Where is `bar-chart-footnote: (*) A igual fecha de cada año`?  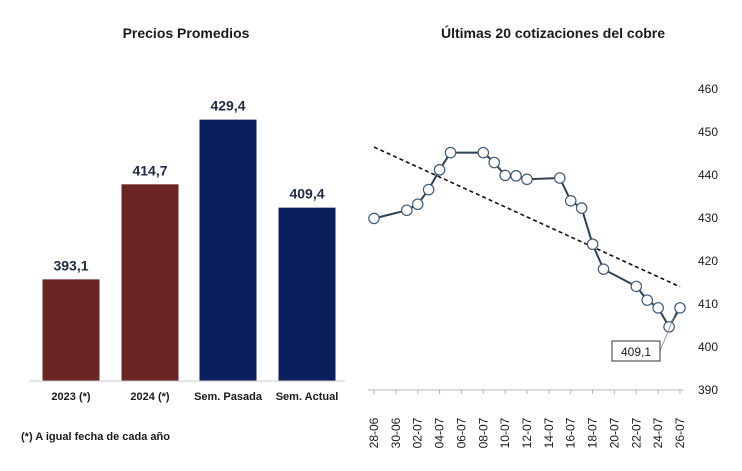
bar-chart-footnote: (*) A igual fecha de cada año is located at coordinates (95, 437).